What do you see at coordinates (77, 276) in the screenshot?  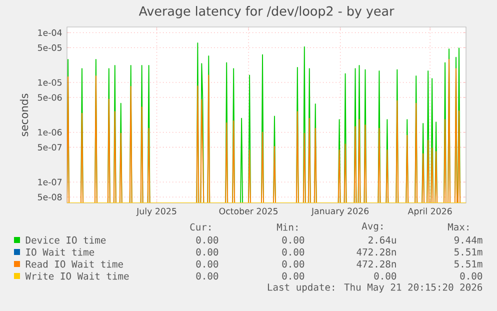 I see `legend-label: Write IO Wait time` at bounding box center [77, 276].